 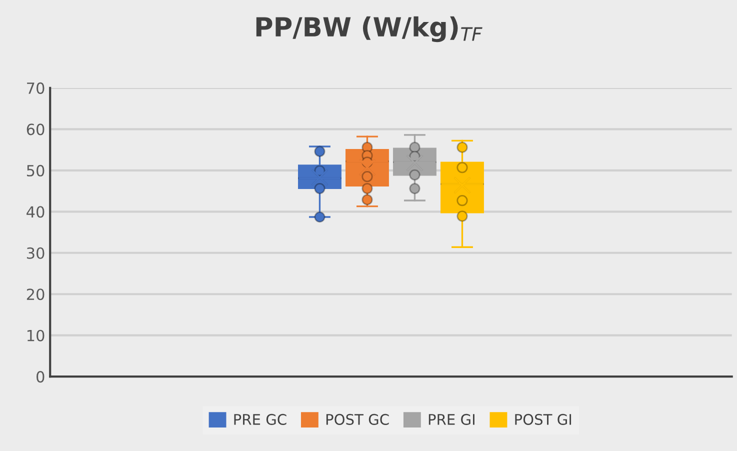 What do you see at coordinates (35, 294) in the screenshot?
I see `y-tick-label: 20` at bounding box center [35, 294].